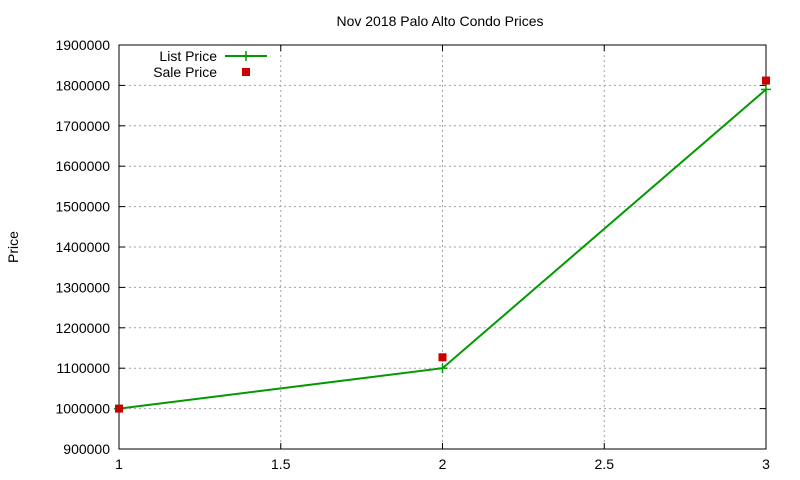 Image resolution: width=800 pixels, height=480 pixels. I want to click on y-tick-label: 1800000, so click(82, 85).